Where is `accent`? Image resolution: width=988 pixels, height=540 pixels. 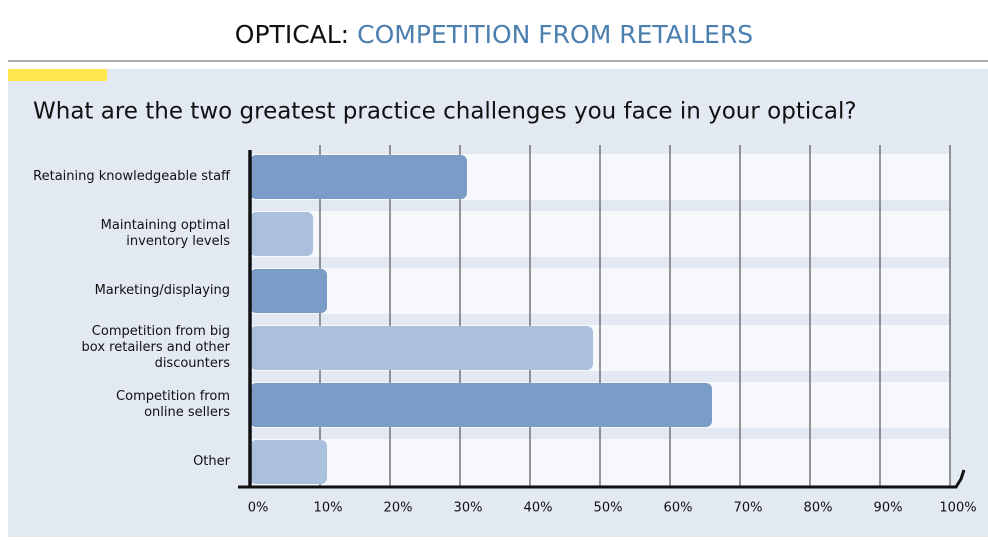
accent is located at coordinates (57, 75).